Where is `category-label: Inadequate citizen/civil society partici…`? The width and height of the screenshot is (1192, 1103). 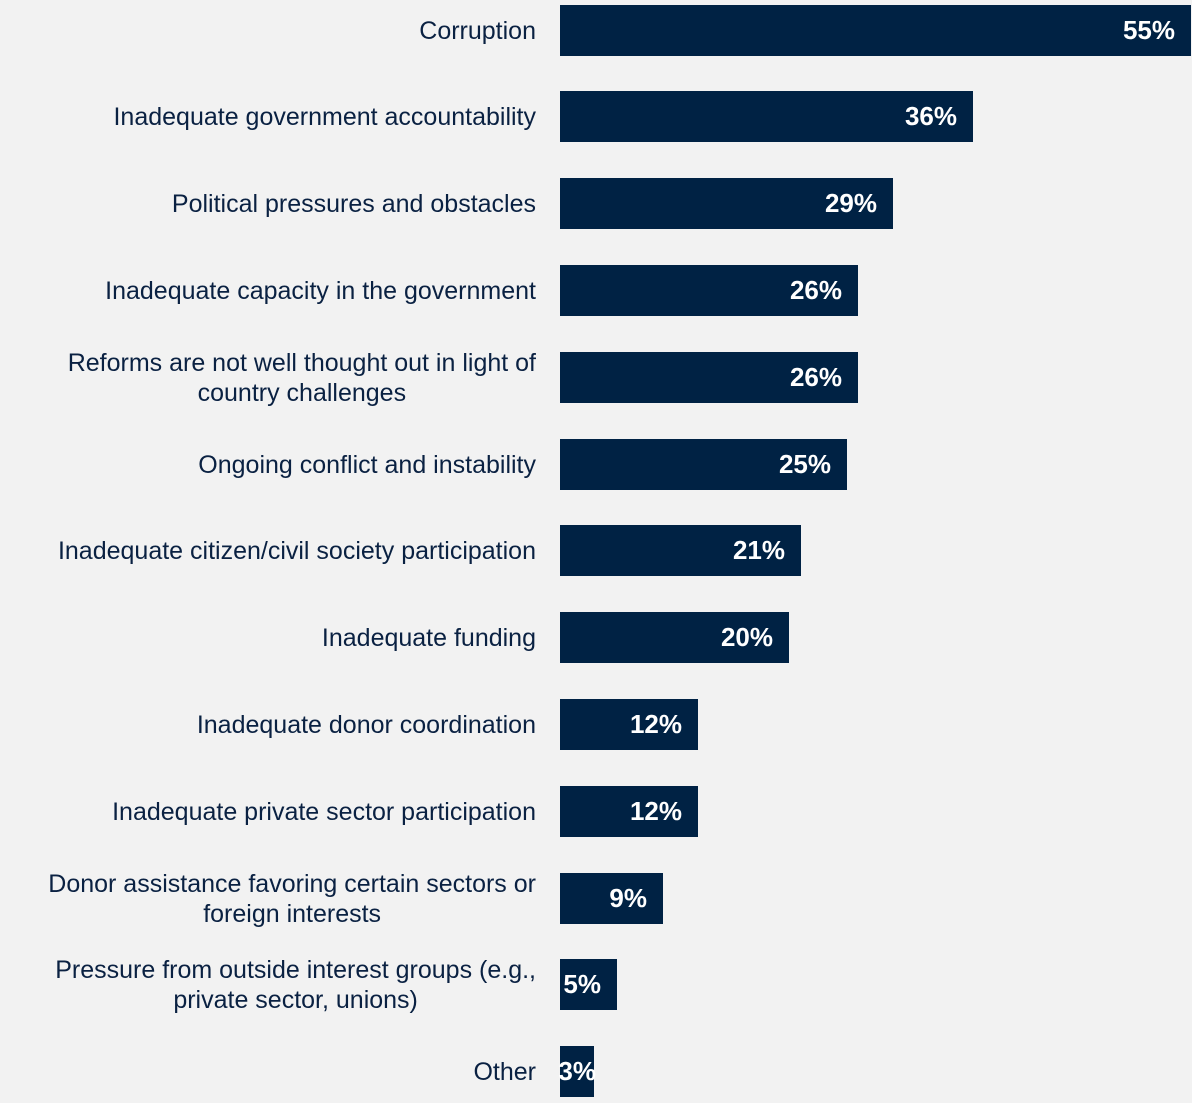 category-label: Inadequate citizen/civil society partici… is located at coordinates (296, 550).